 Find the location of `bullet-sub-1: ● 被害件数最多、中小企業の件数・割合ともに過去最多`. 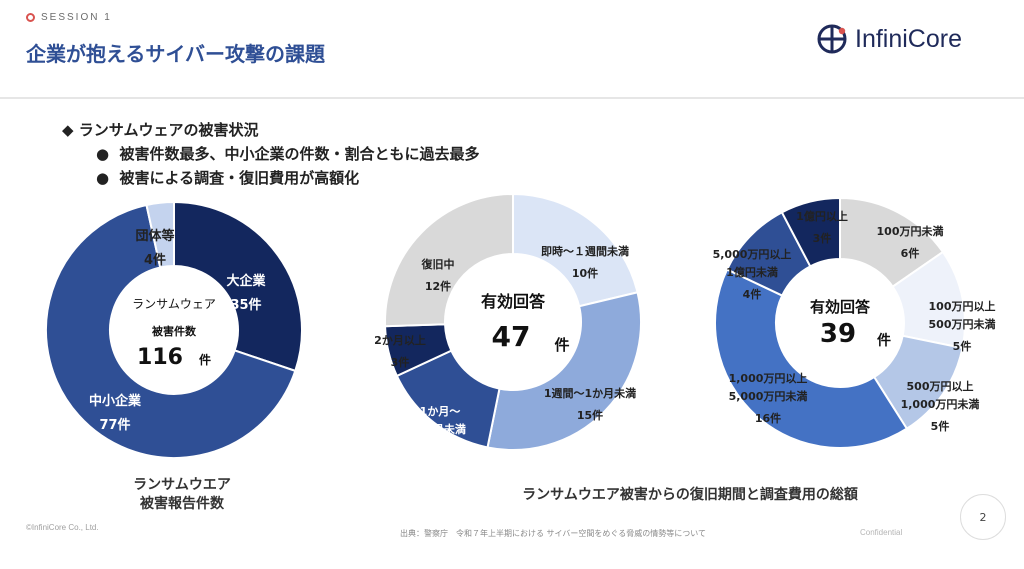

bullet-sub-1: ● 被害件数最多、中小企業の件数・割合ともに過去最多 is located at coordinates (288, 154).